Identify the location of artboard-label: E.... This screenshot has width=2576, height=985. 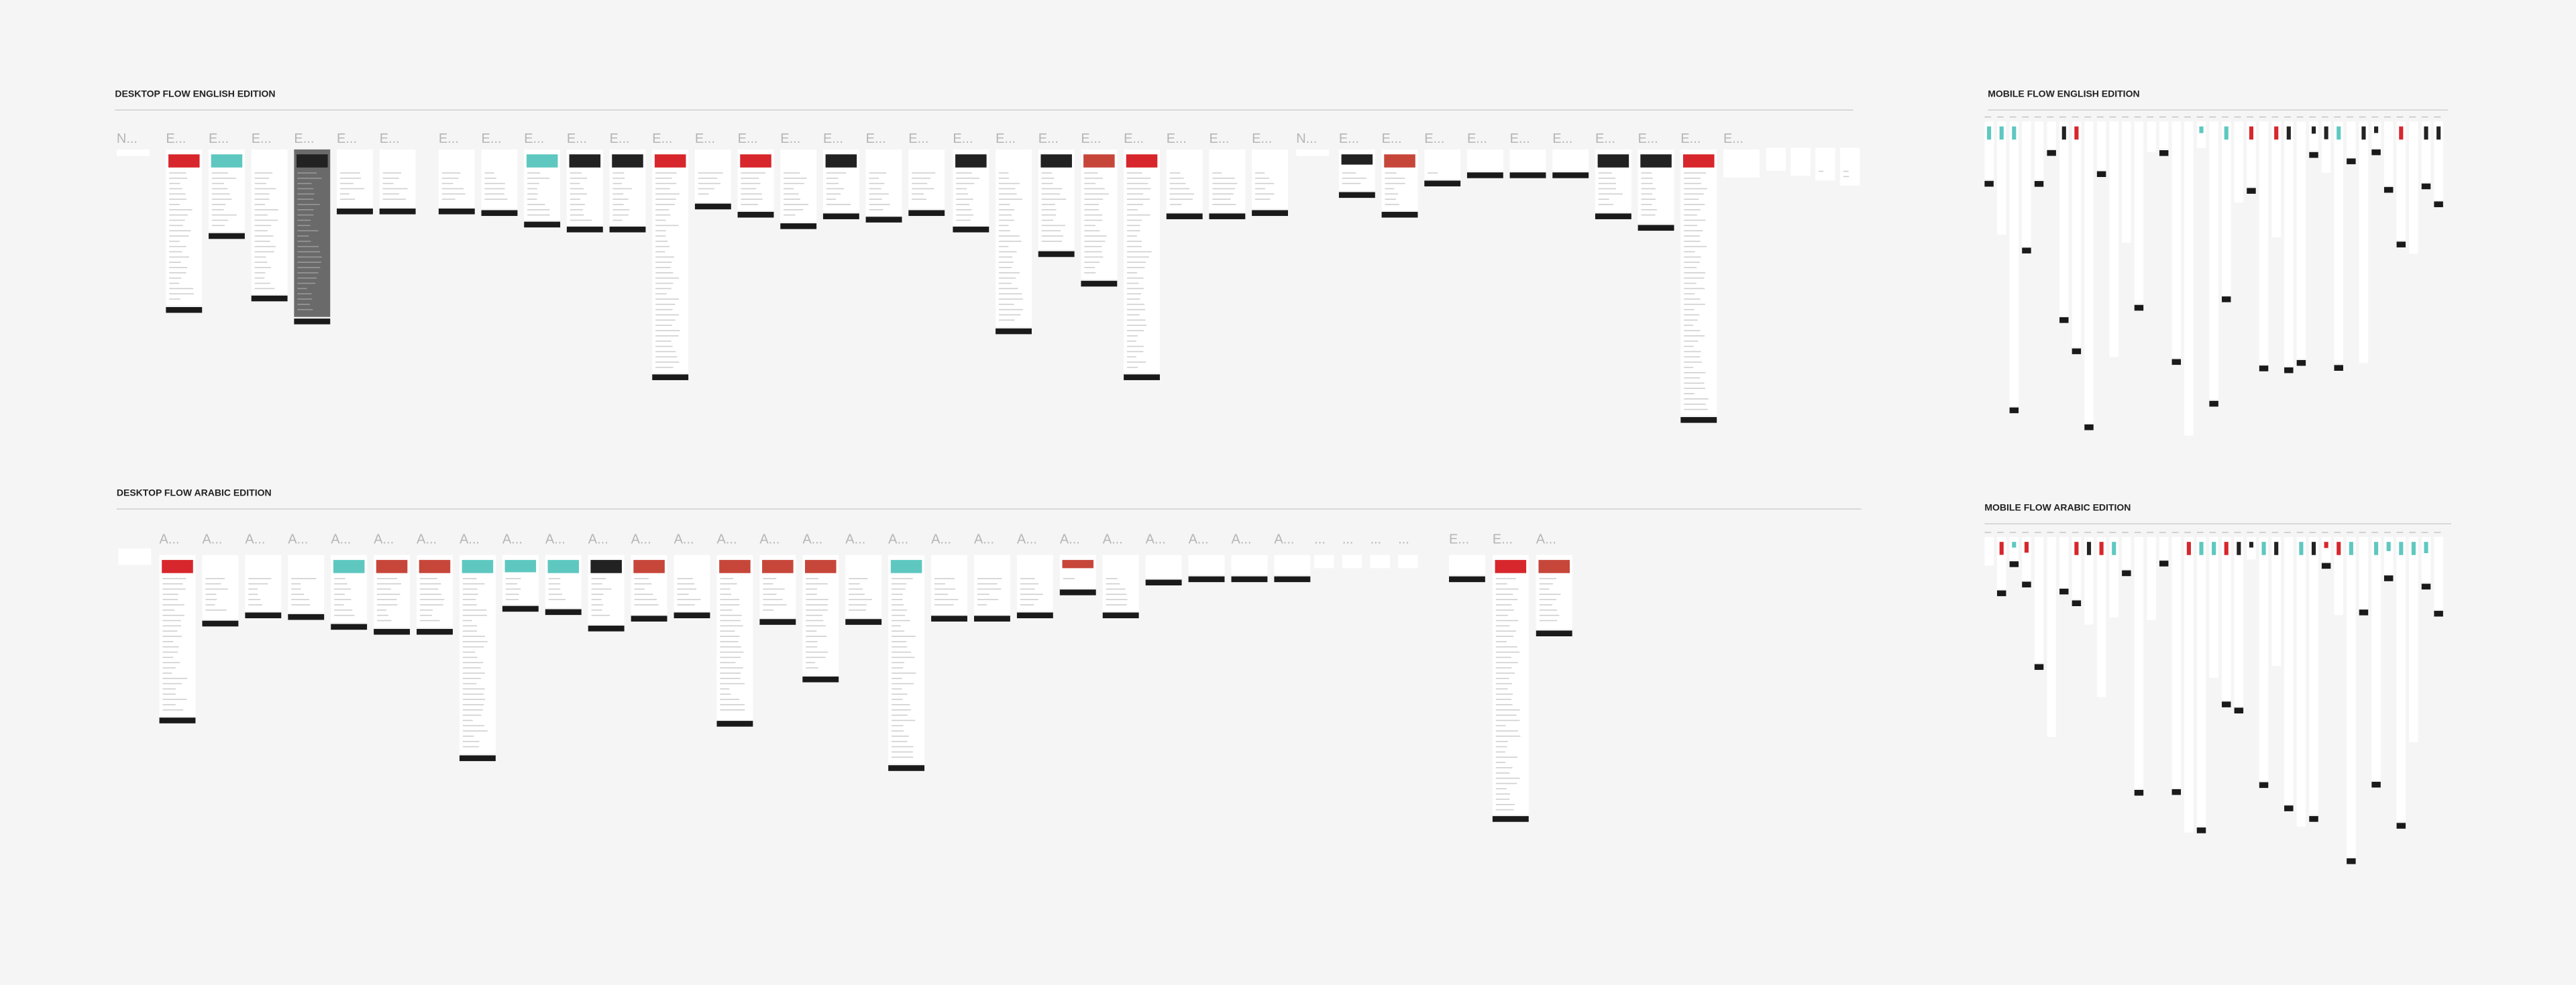
(1091, 138).